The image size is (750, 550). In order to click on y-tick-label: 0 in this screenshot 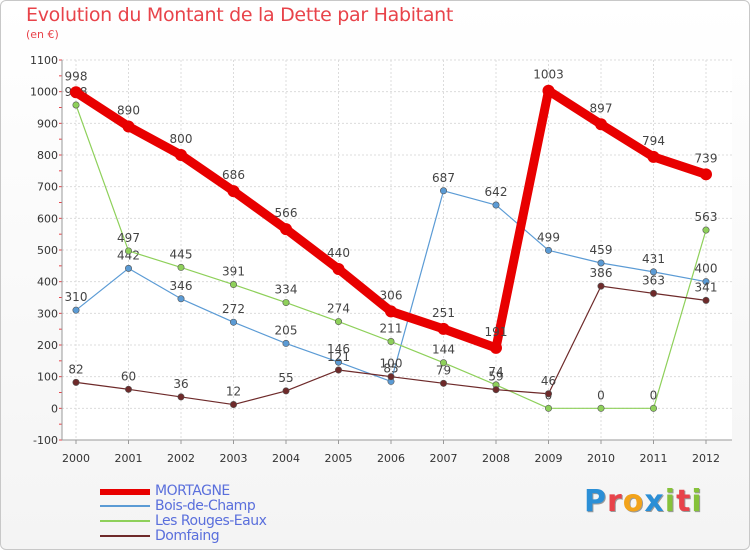, I will do `click(54, 408)`.